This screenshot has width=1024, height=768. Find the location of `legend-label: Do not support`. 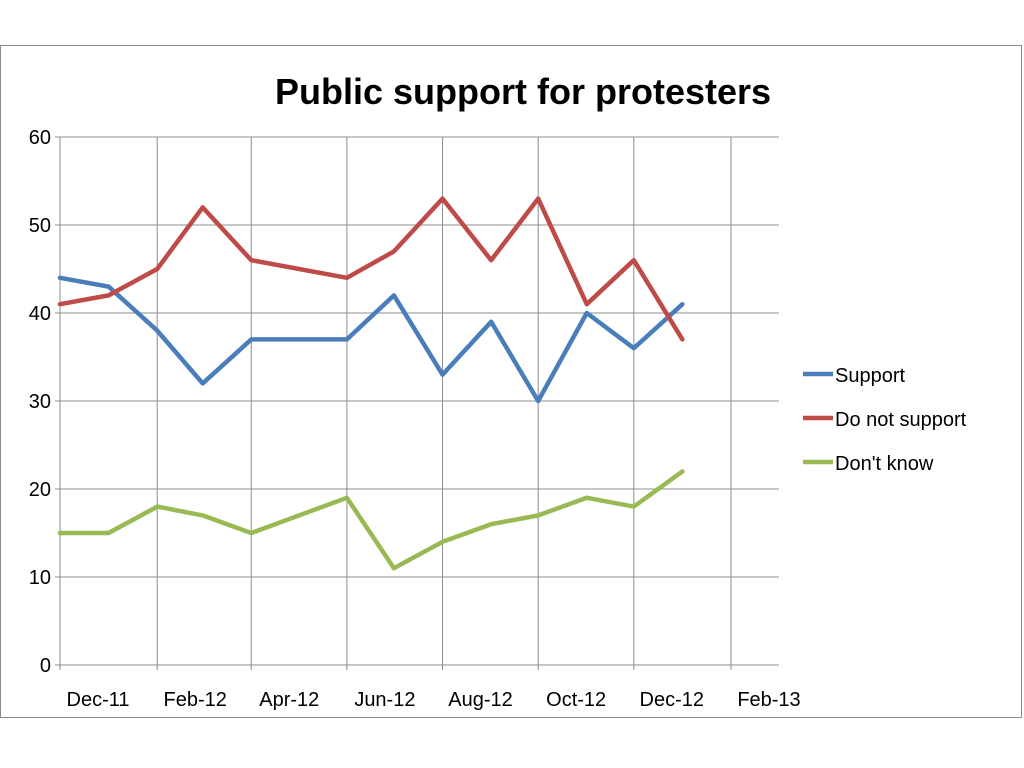

legend-label: Do not support is located at coordinates (901, 420).